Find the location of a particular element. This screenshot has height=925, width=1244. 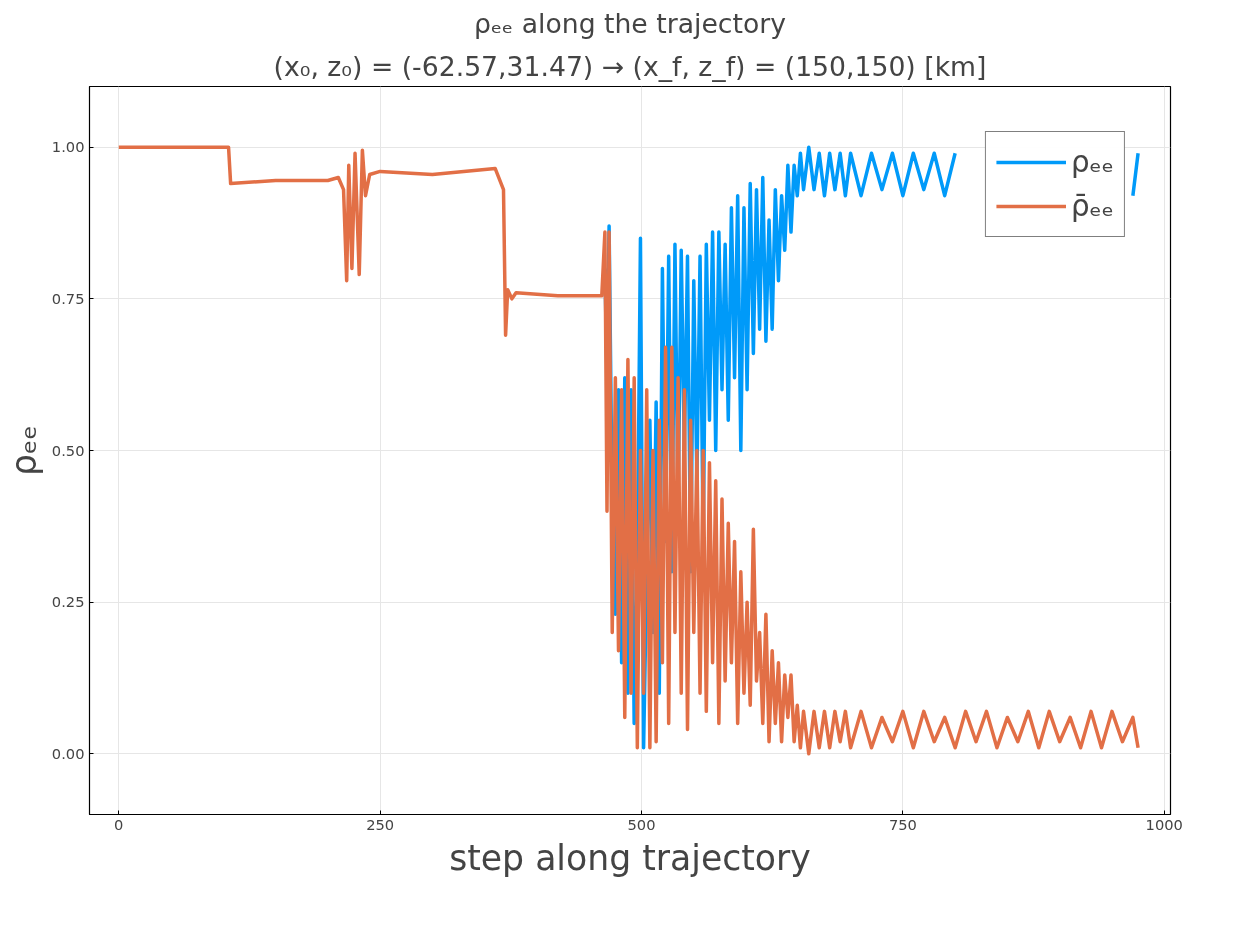

y-tick-label: 0.75 is located at coordinates (68, 298).